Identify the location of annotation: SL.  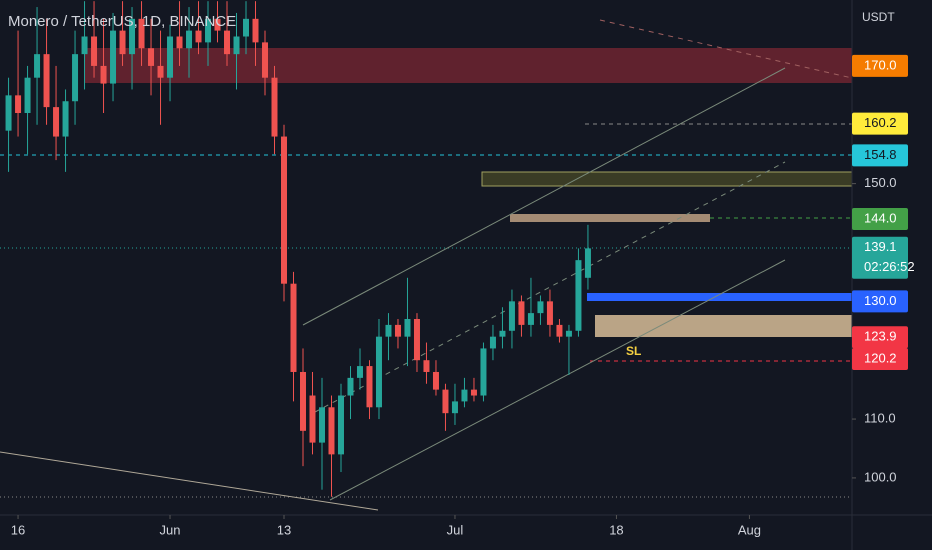
(633, 351).